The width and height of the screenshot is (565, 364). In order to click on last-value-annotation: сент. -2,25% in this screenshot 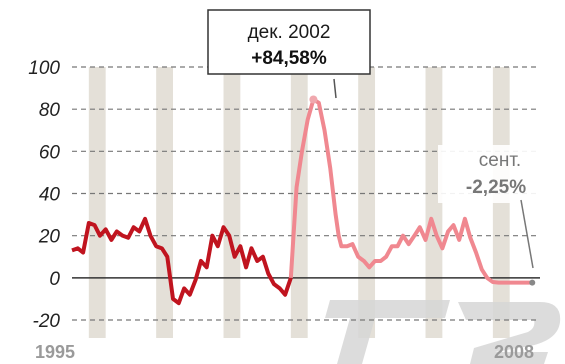, I will do `click(497, 207)`.